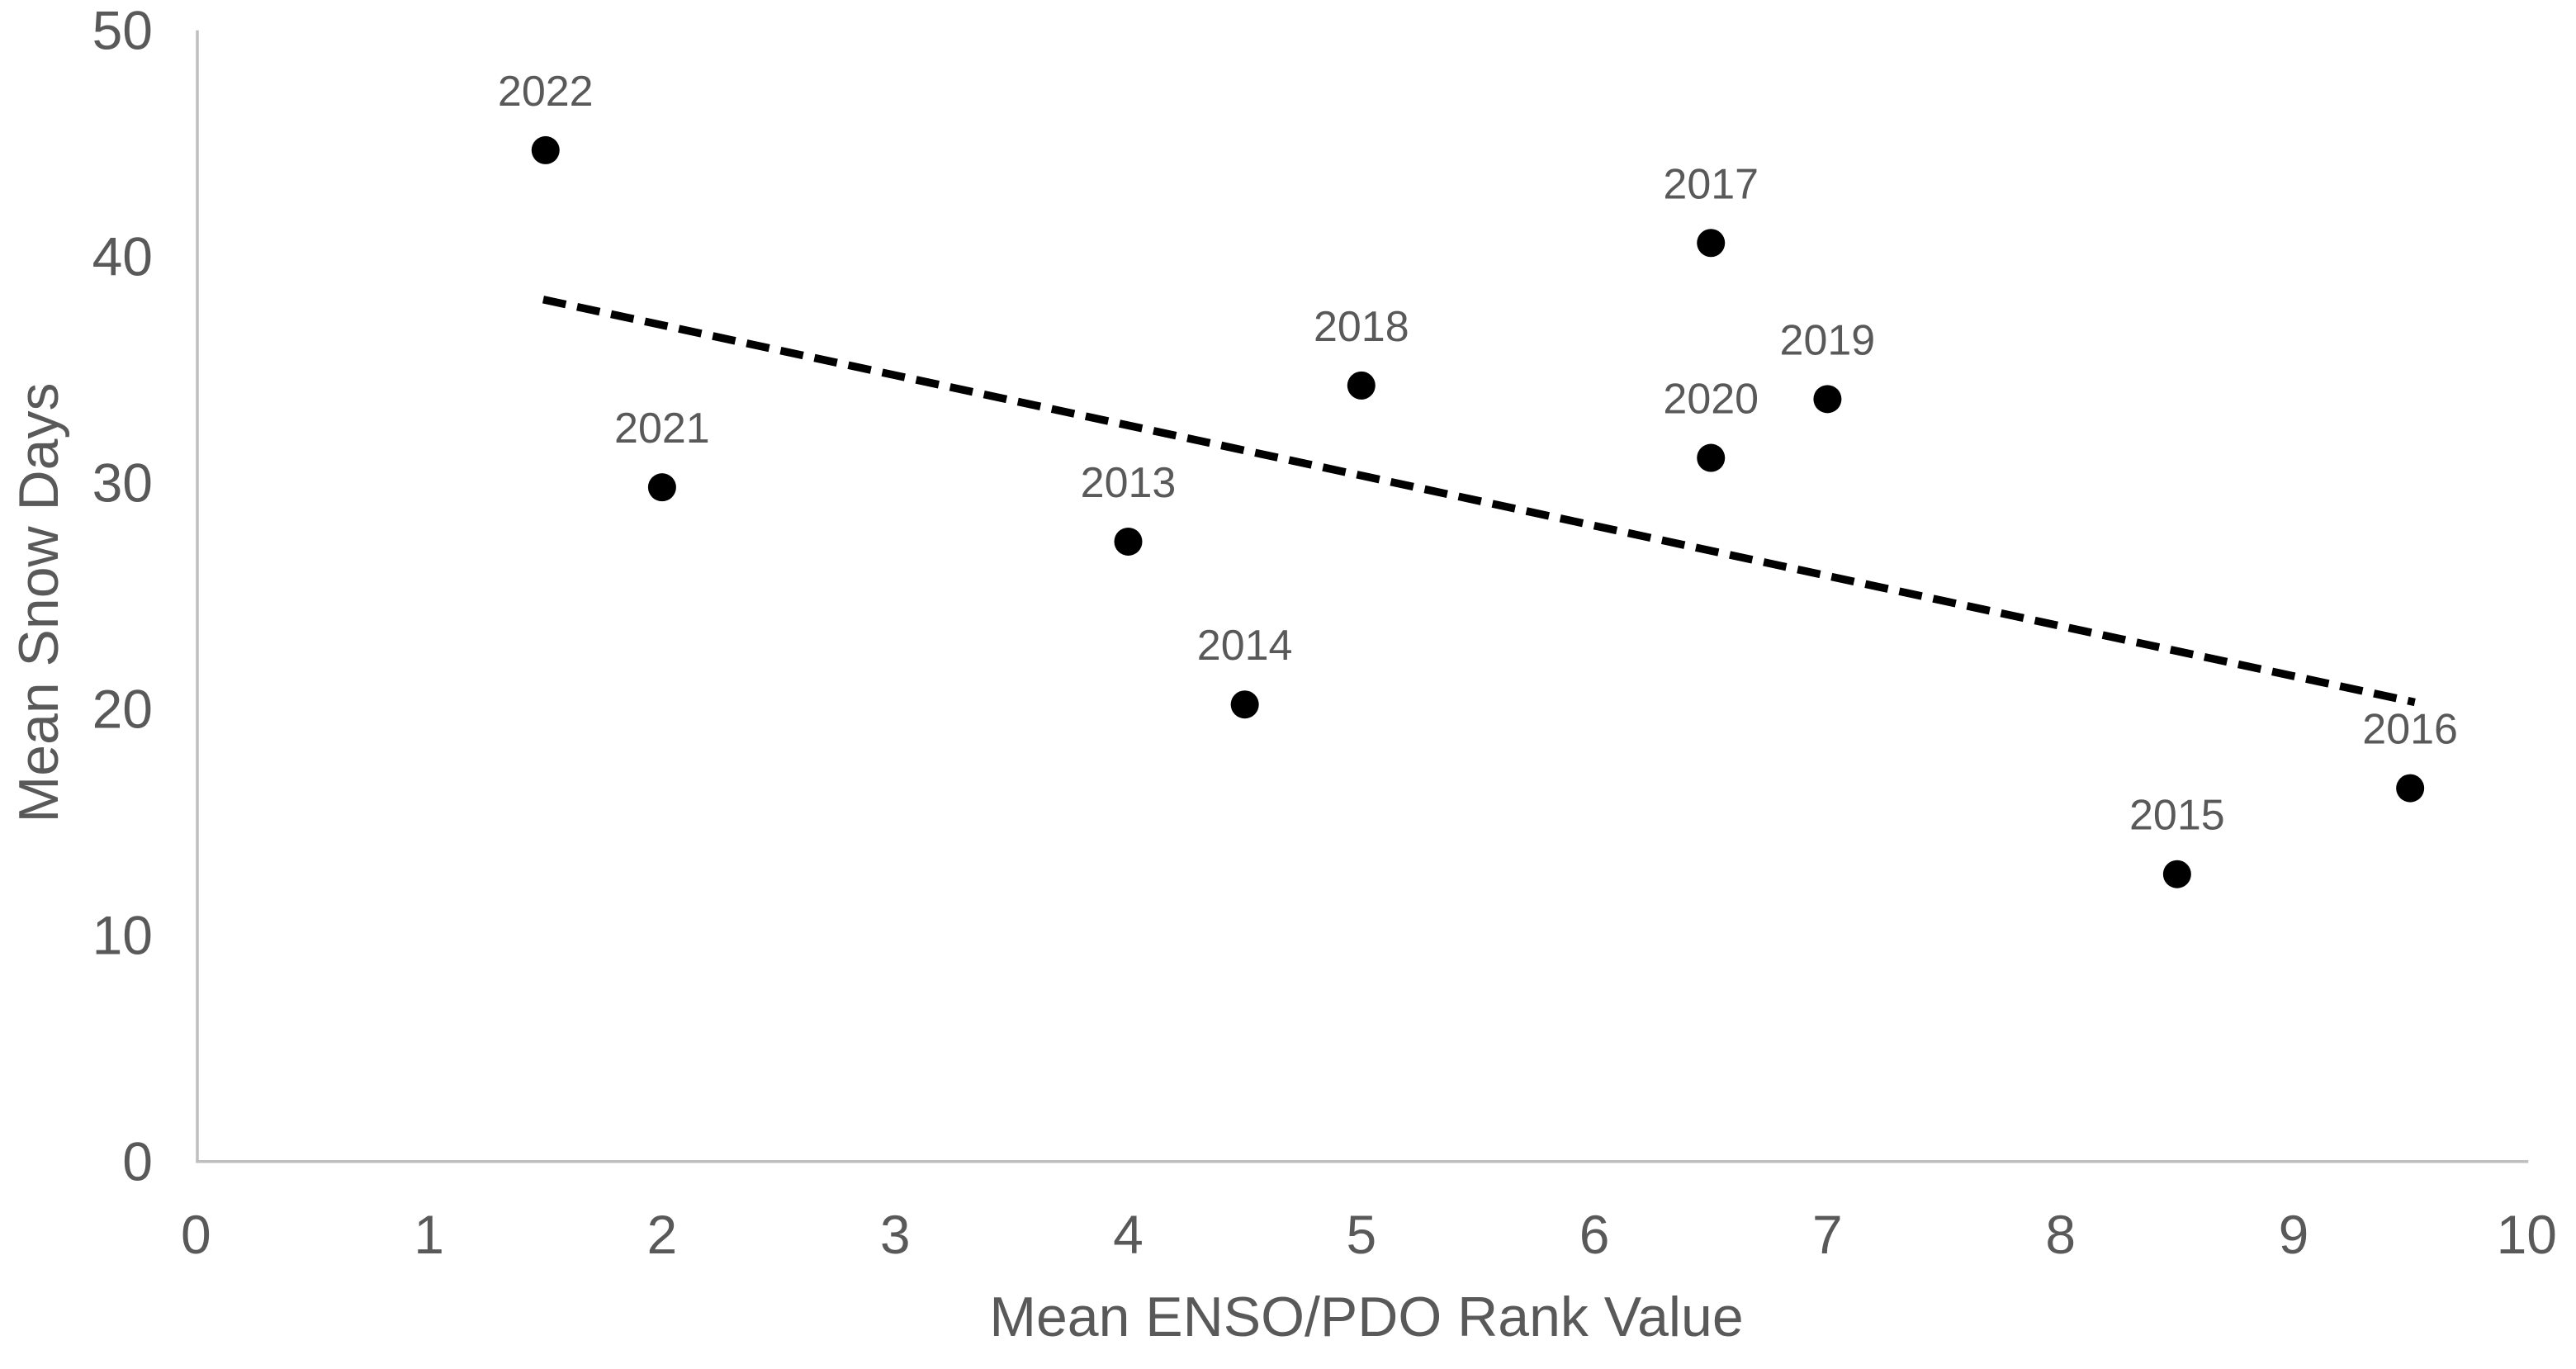 The width and height of the screenshot is (2576, 1369). Describe the element at coordinates (122, 31) in the screenshot. I see `y-tick-label-50: 50` at that location.